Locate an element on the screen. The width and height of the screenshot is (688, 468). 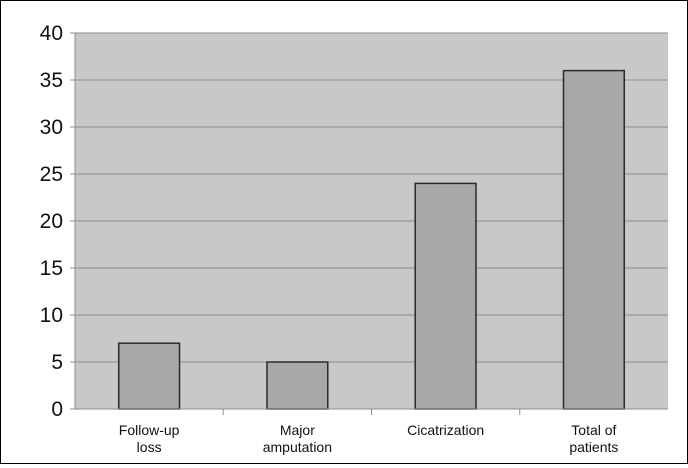
x-tick-label: Major amputation is located at coordinates (297, 438).